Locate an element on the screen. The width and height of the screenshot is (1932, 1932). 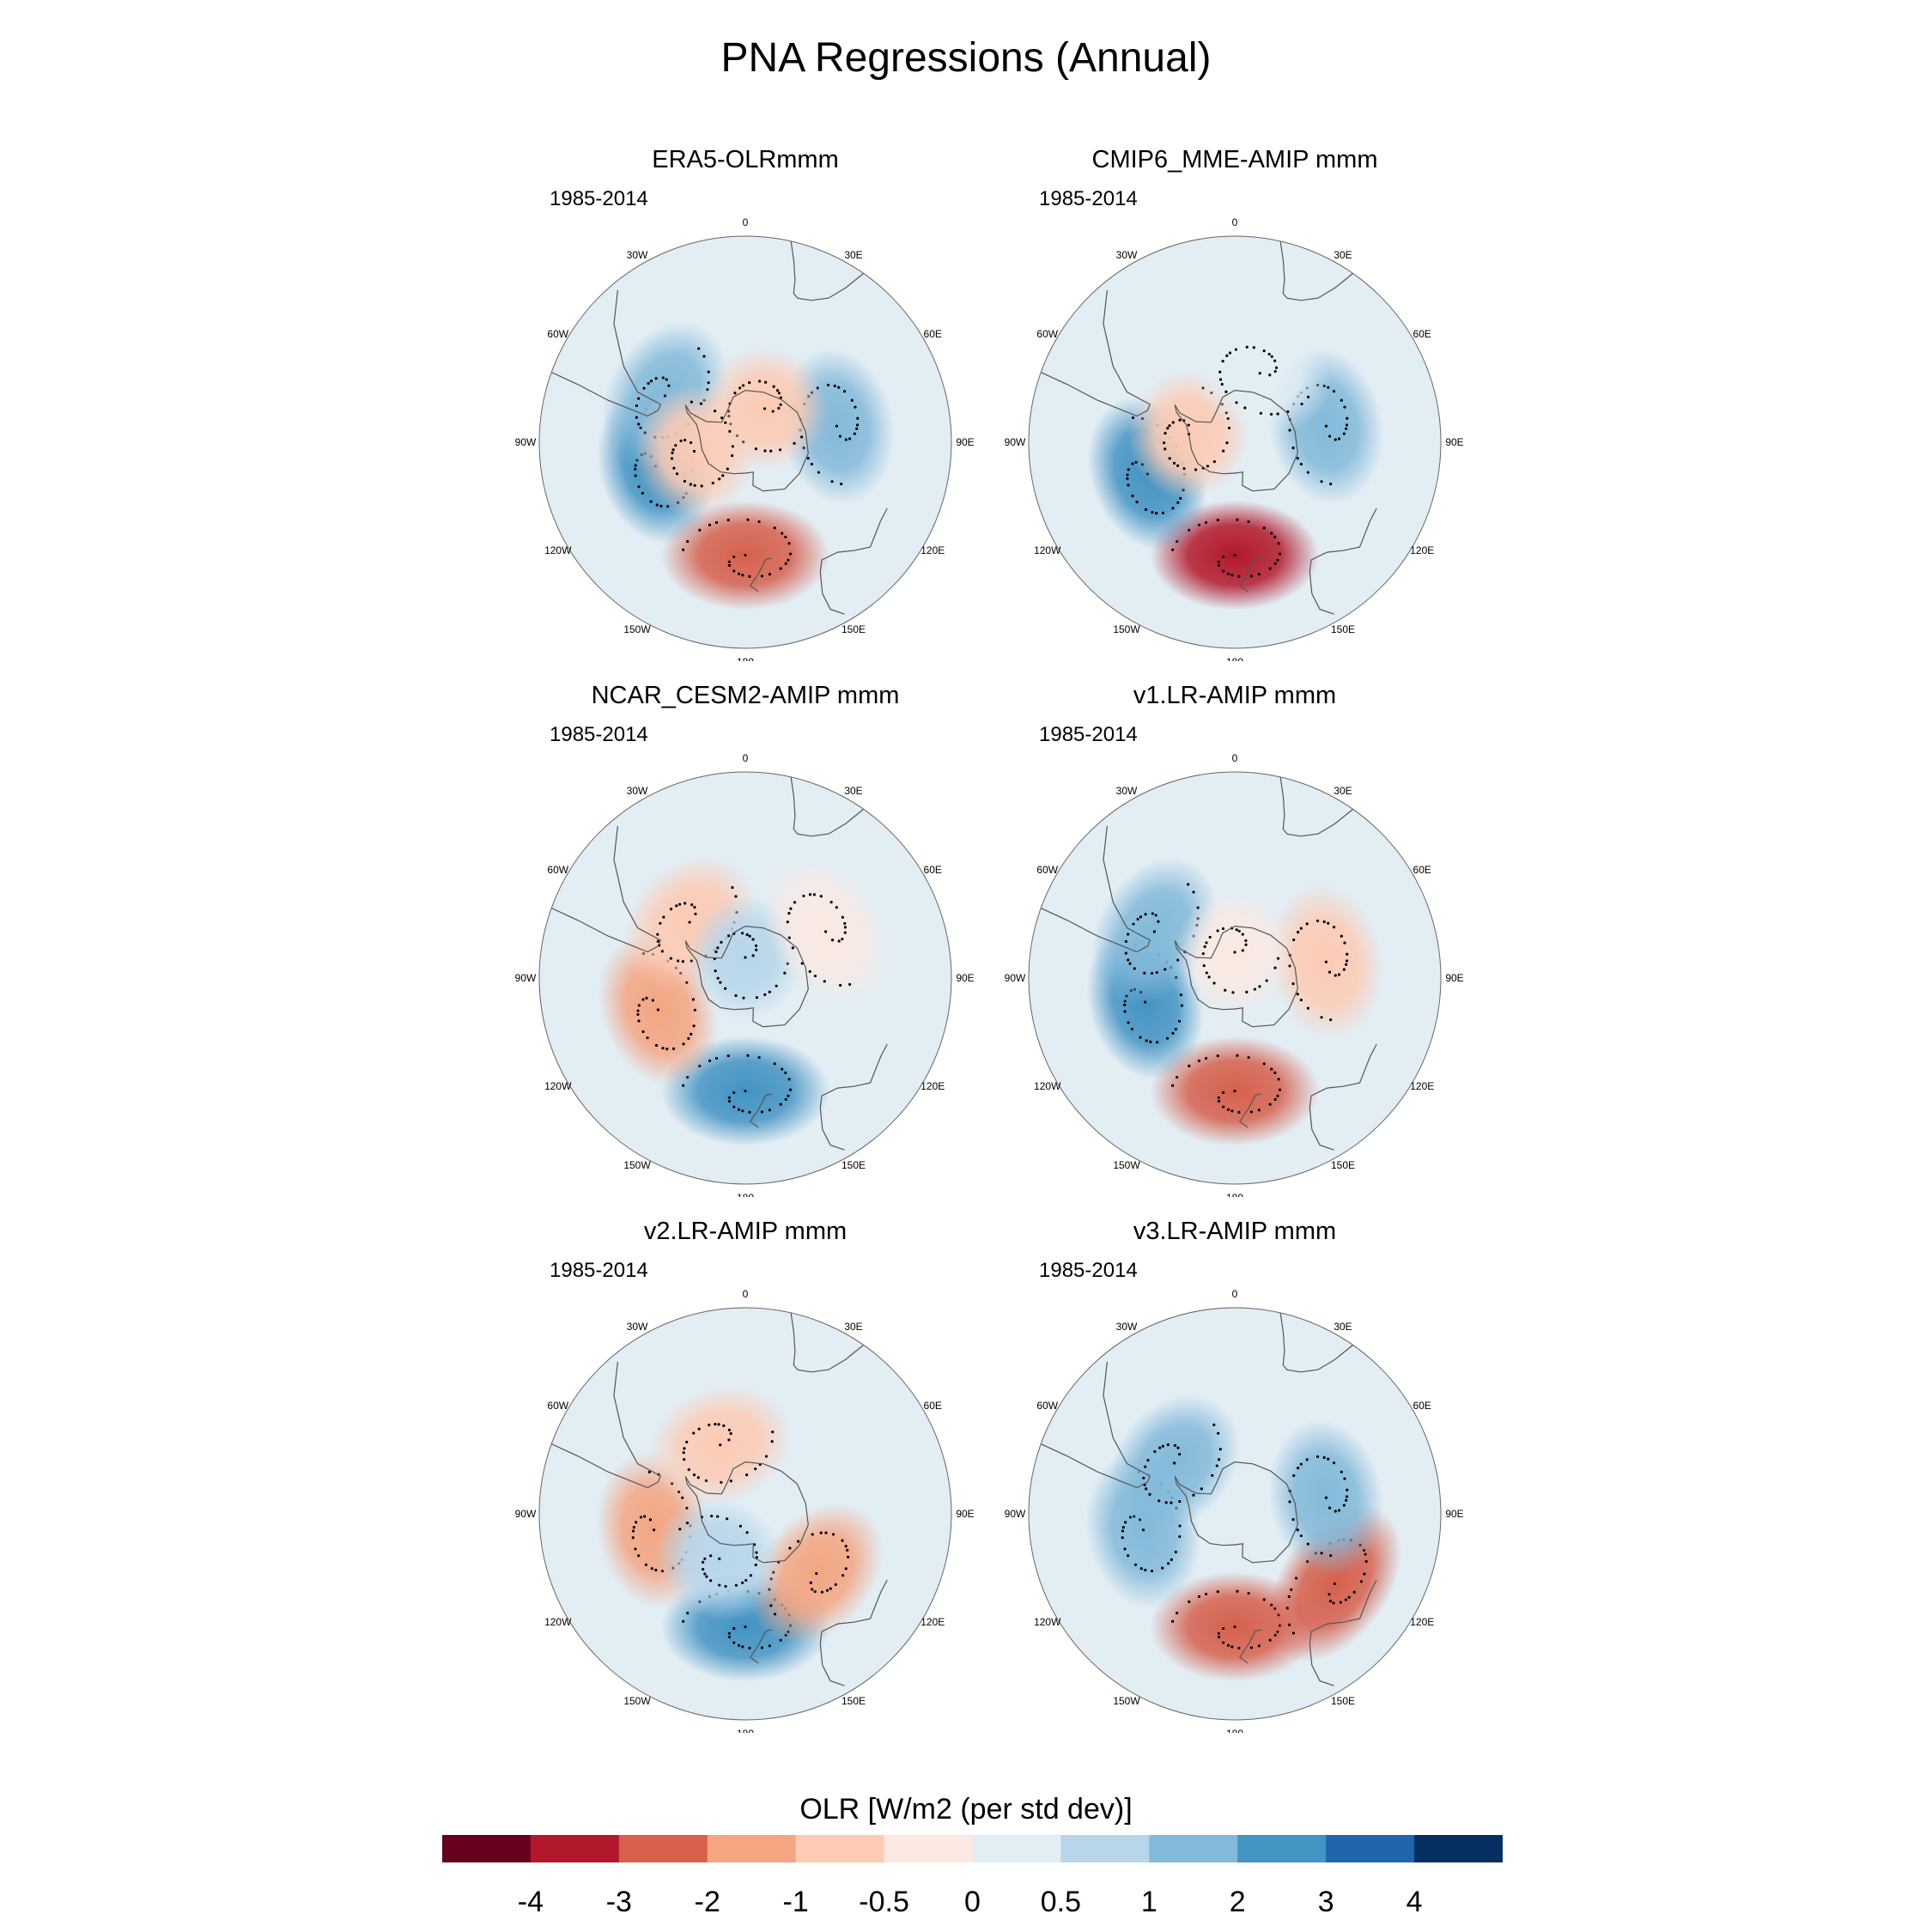
longitude-label: 90E is located at coordinates (965, 442).